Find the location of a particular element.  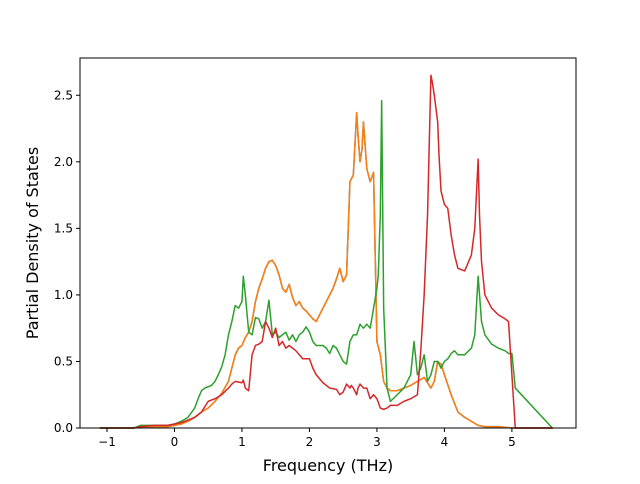

x-tick-label: 3 is located at coordinates (377, 442).